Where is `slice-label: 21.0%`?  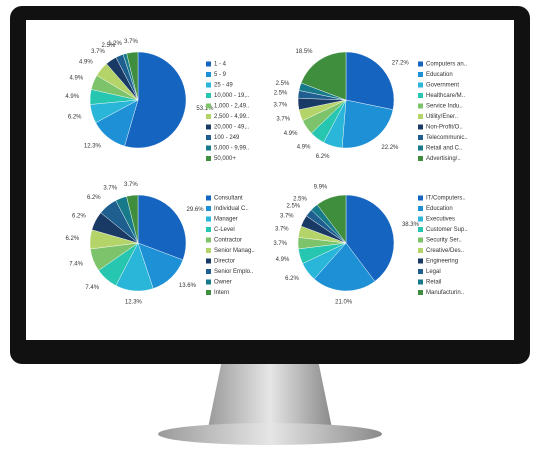
slice-label: 21.0% is located at coordinates (344, 303).